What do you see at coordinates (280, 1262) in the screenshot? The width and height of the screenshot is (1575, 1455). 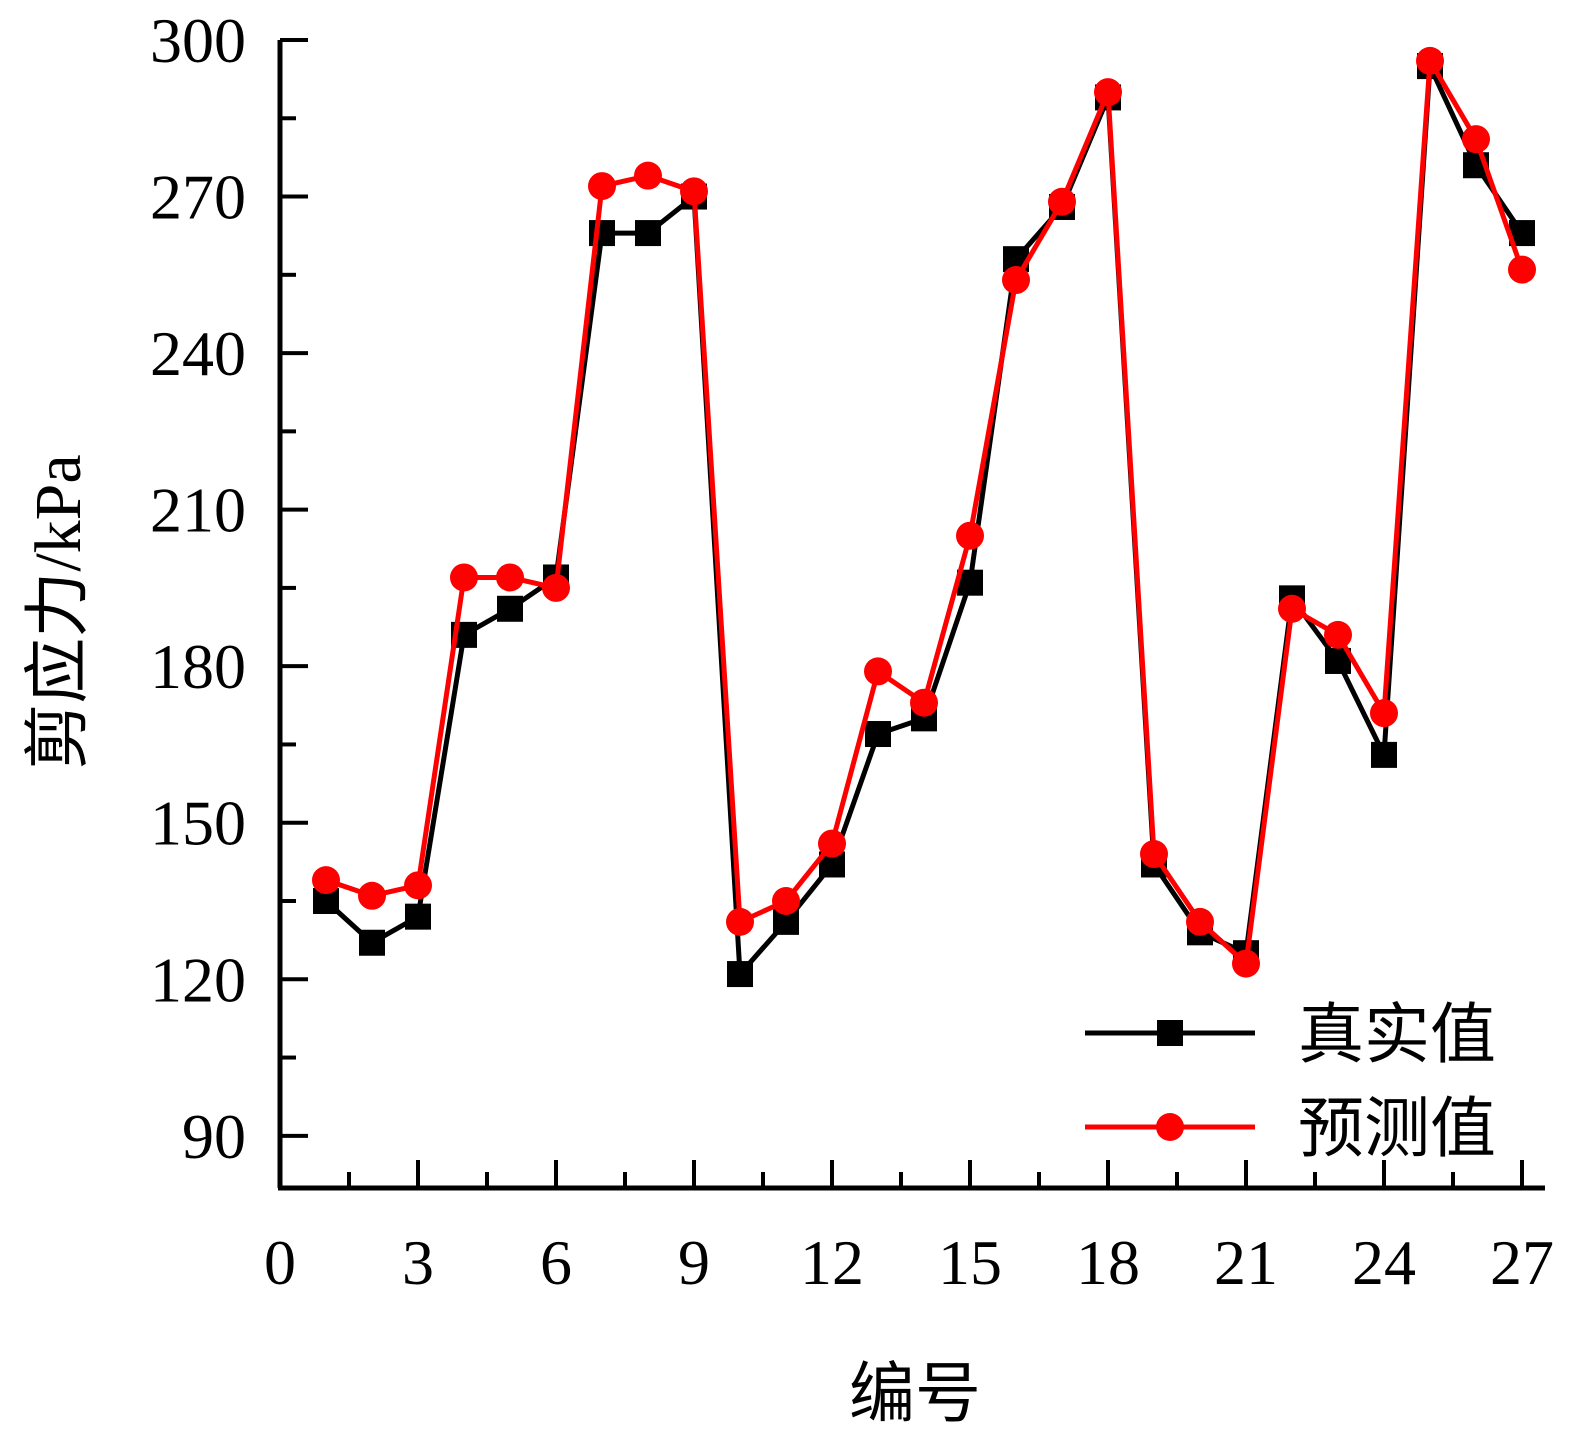 I see `x-tick-label: 0` at bounding box center [280, 1262].